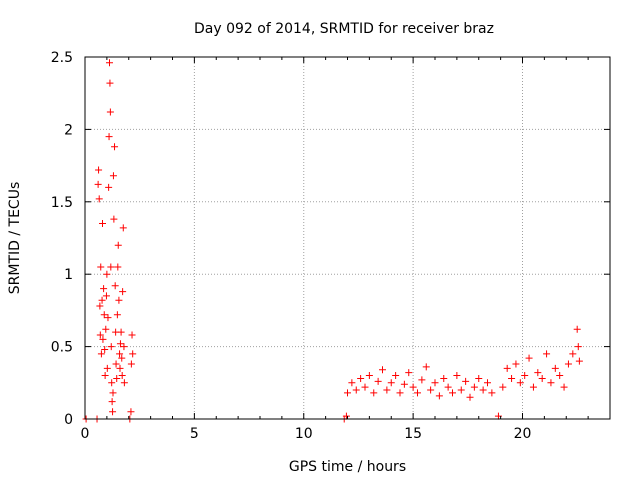 This screenshot has width=640, height=480. I want to click on y-axis-label: SRMTID / TECUs, so click(15, 238).